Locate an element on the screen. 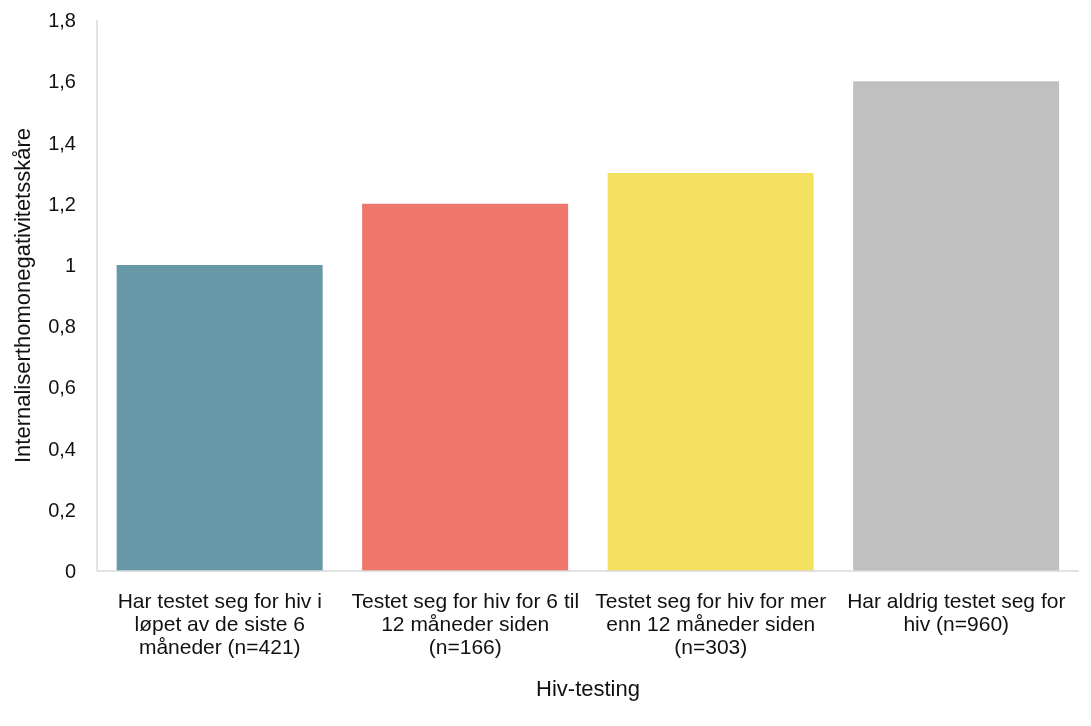 This screenshot has height=726, width=1091. x-tick-label: Testet seg for hiv for mer enn 12 måneder siden (n=303) is located at coordinates (711, 623).